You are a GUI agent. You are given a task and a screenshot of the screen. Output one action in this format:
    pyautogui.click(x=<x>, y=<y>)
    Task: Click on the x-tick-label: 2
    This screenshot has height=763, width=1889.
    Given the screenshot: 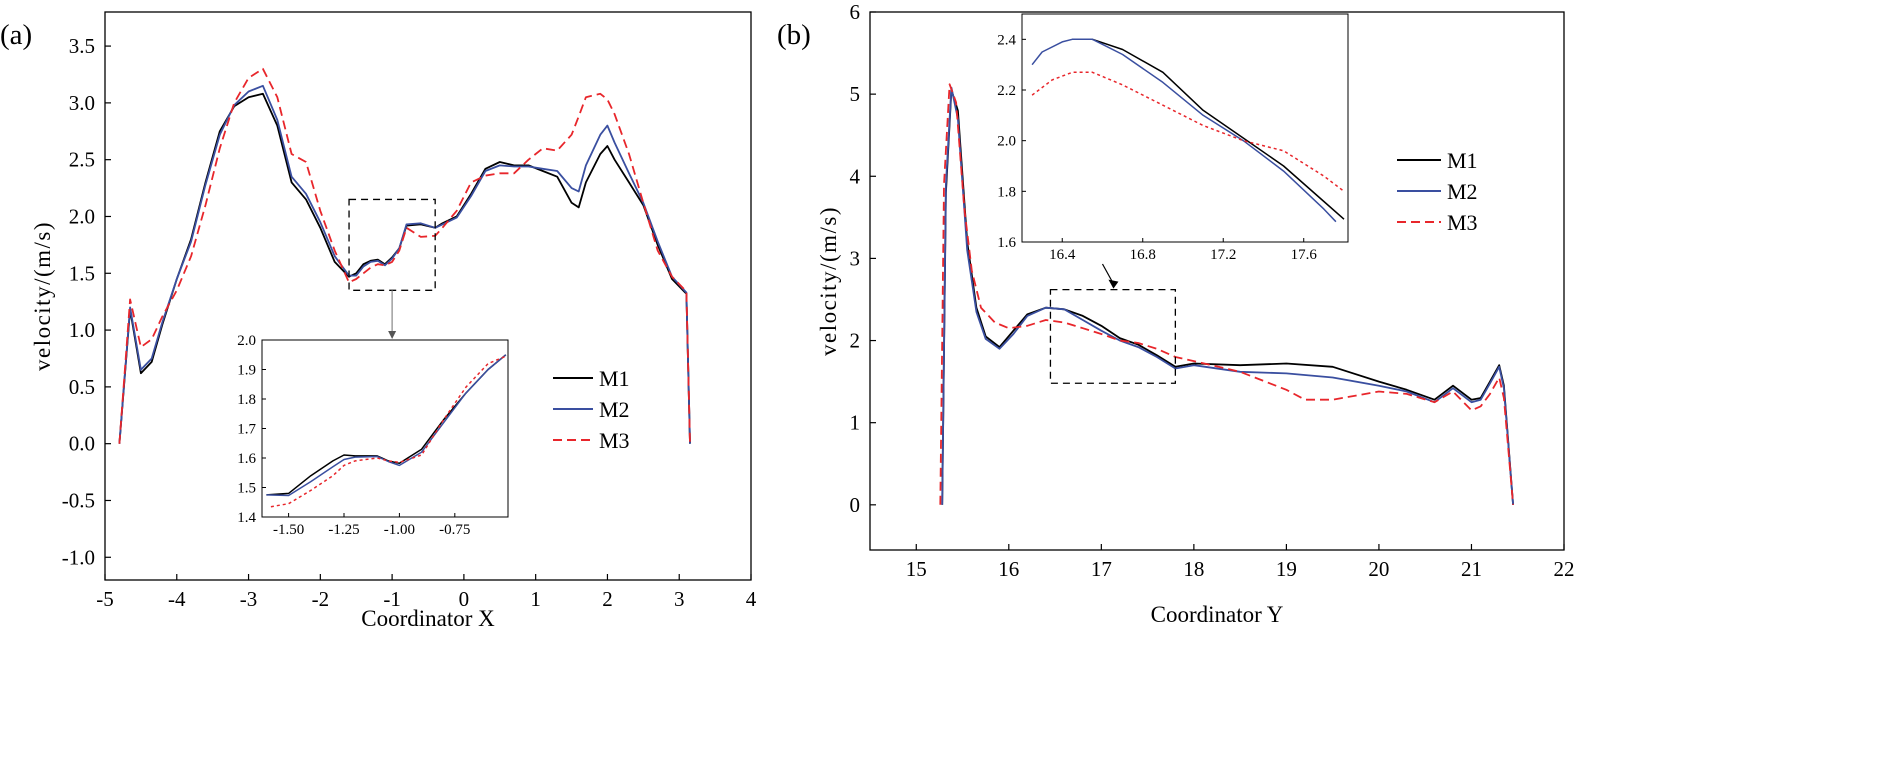 What is the action you would take?
    pyautogui.click(x=607, y=599)
    